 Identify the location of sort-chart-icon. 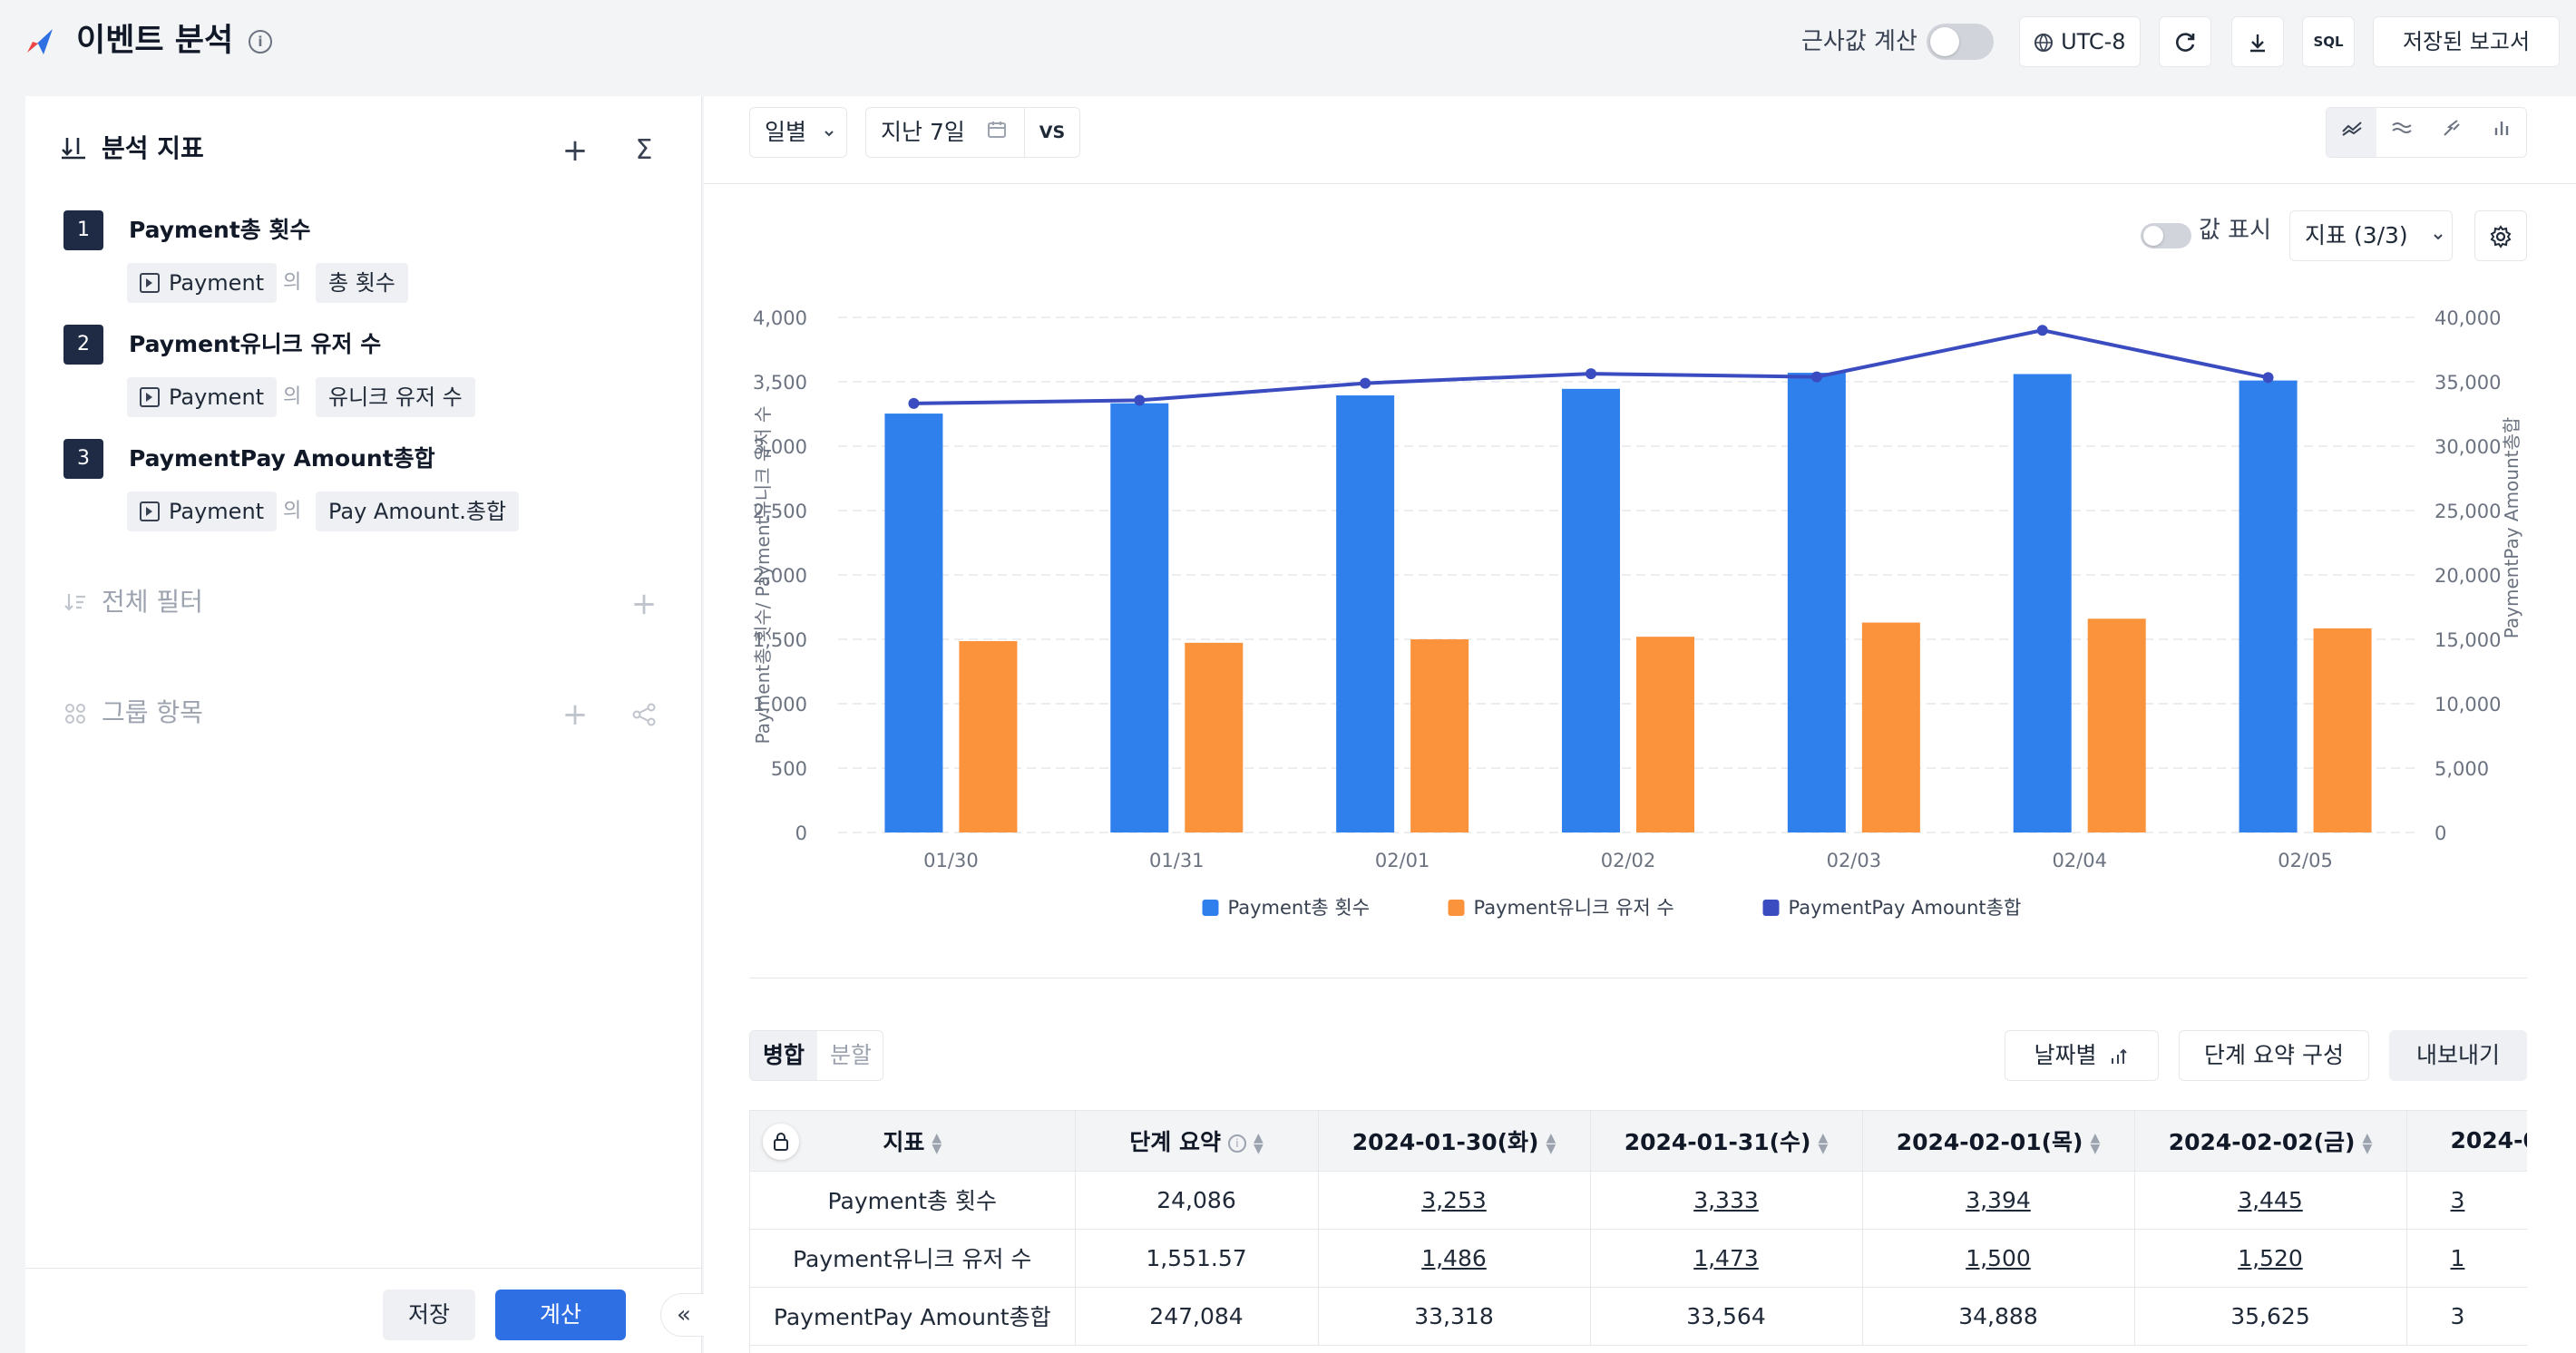
(2120, 1056).